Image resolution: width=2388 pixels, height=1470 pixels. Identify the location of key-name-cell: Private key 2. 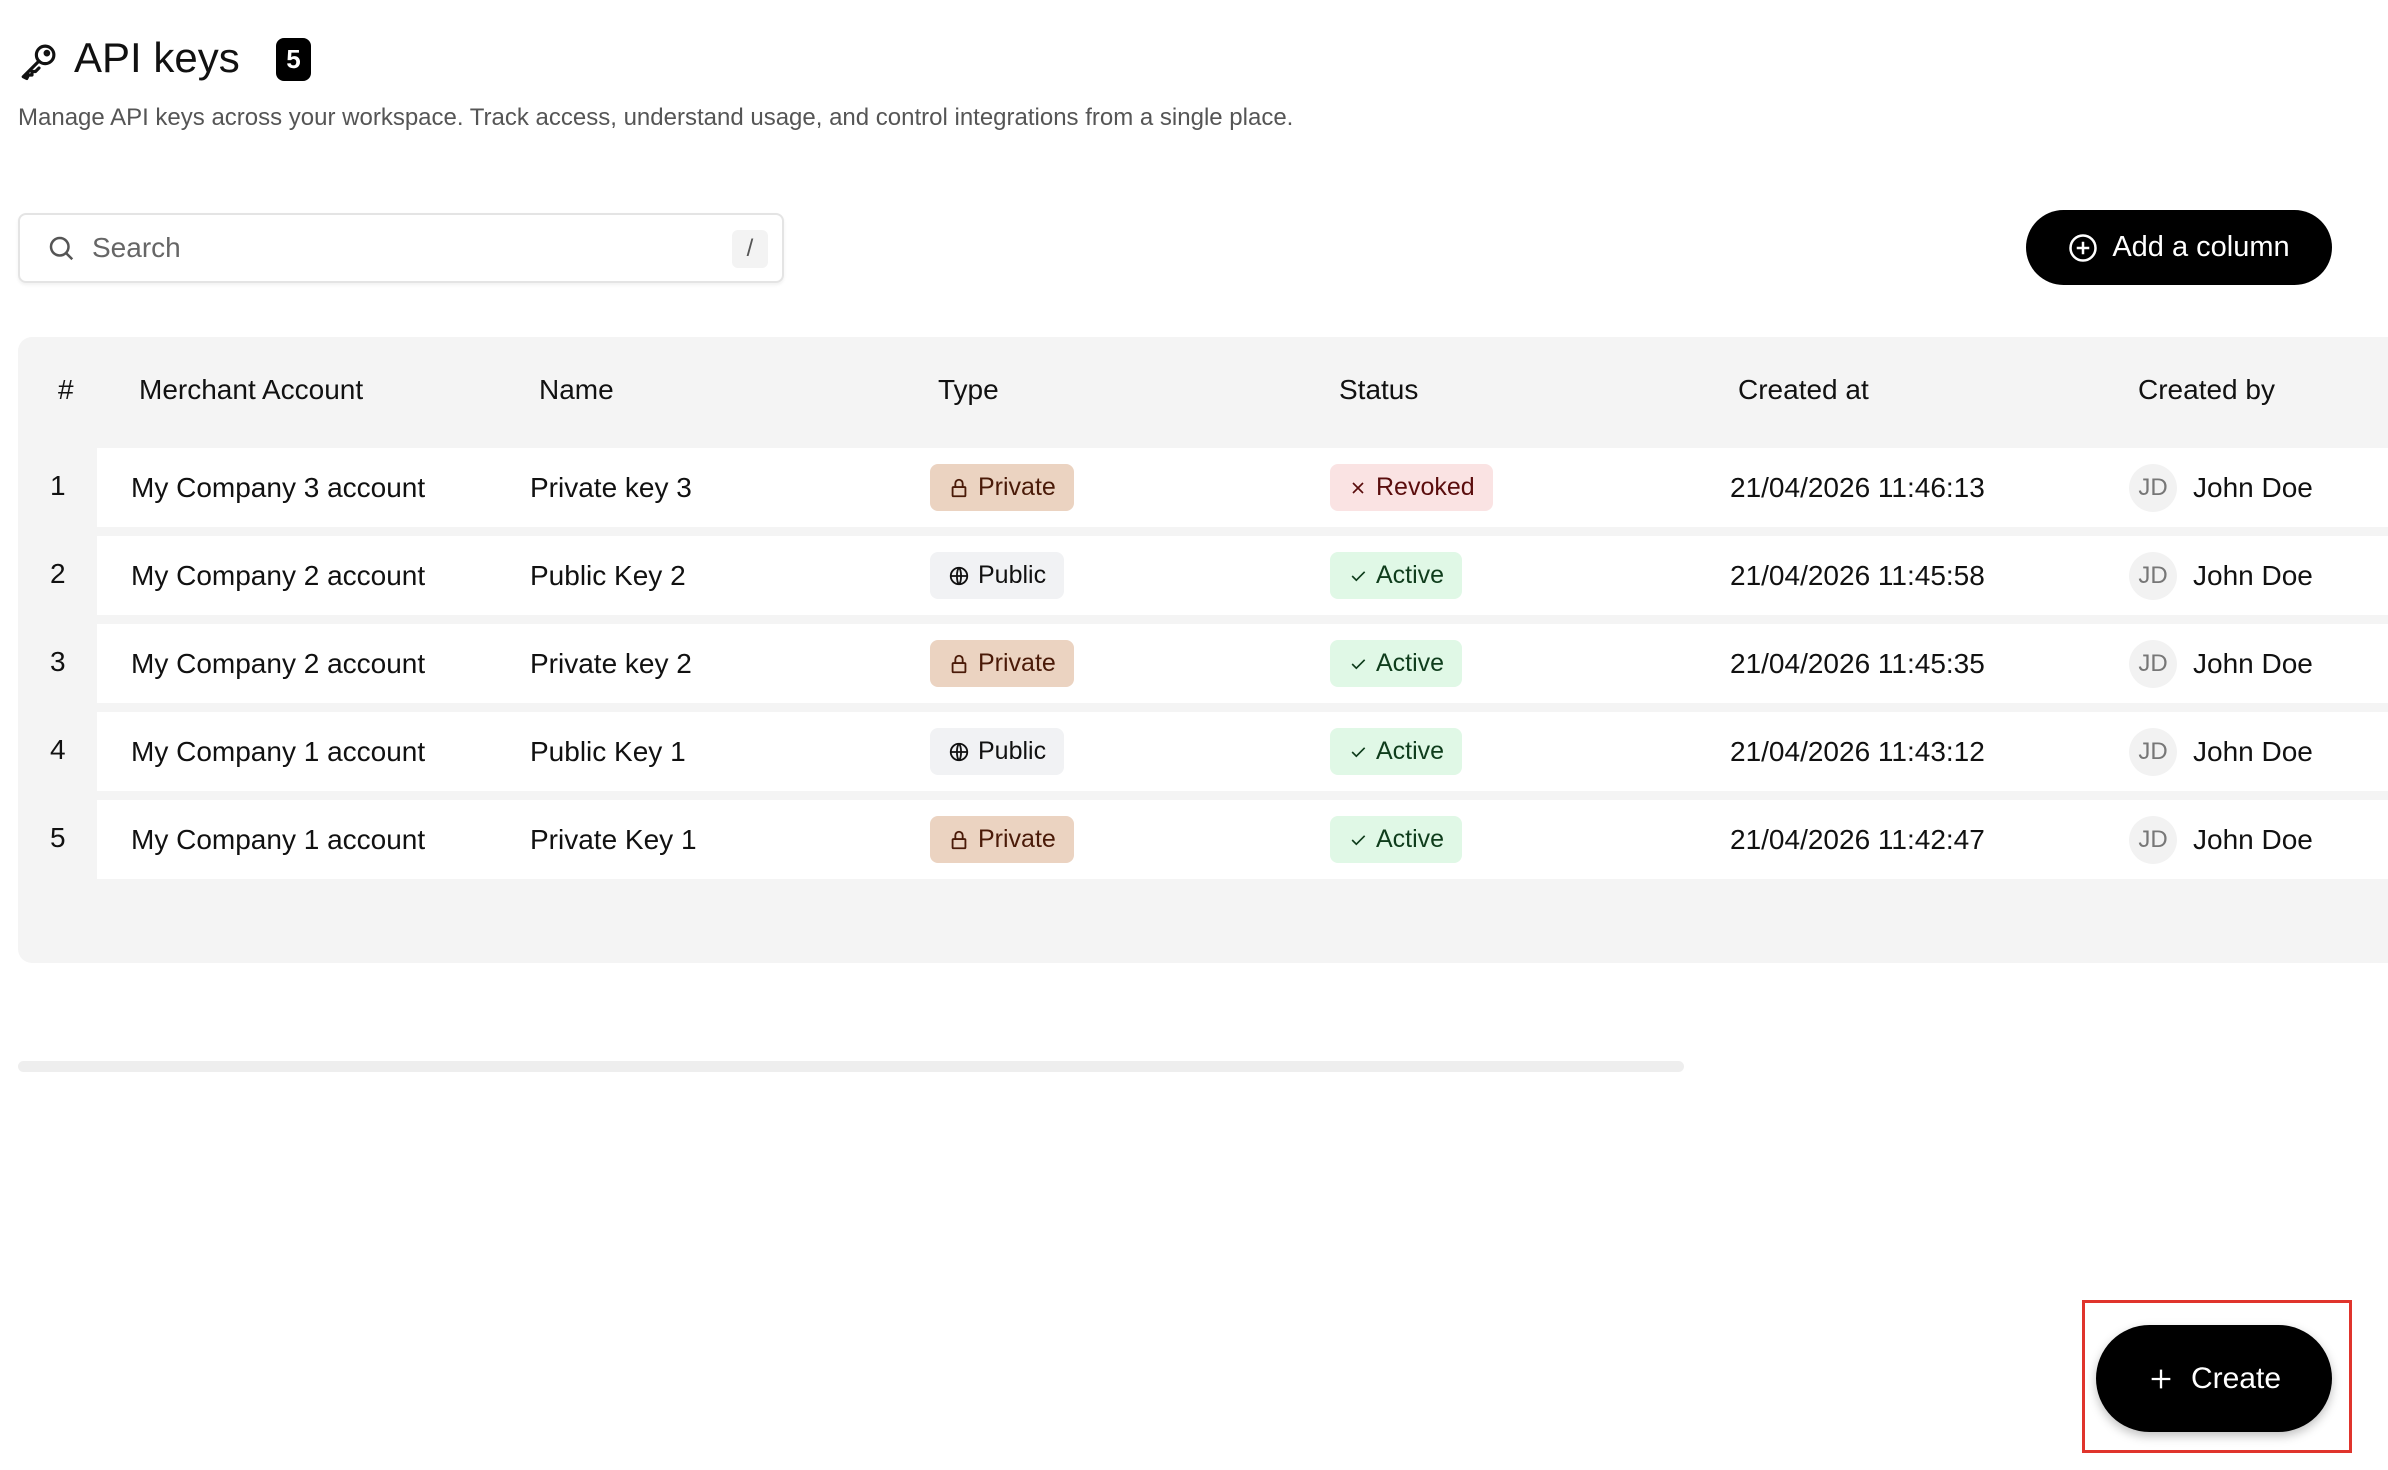
(611, 663).